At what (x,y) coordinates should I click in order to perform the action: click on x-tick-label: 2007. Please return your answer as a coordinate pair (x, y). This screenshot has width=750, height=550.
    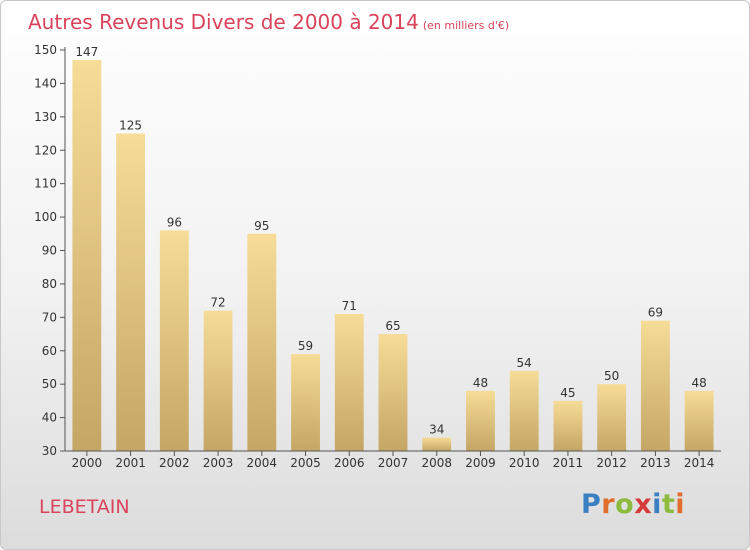
    Looking at the image, I should click on (393, 463).